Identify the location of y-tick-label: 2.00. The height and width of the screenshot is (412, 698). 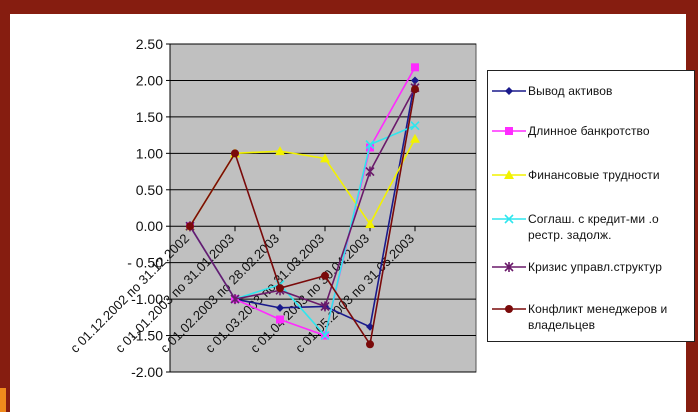
(149, 80).